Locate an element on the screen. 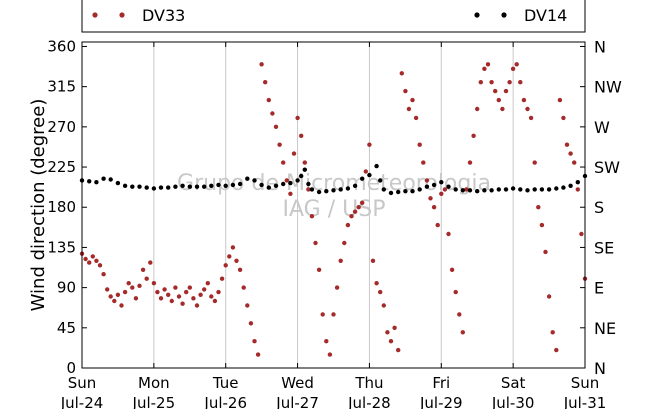 This screenshot has height=409, width=650. x-tick-day-5: Fri is located at coordinates (441, 383).